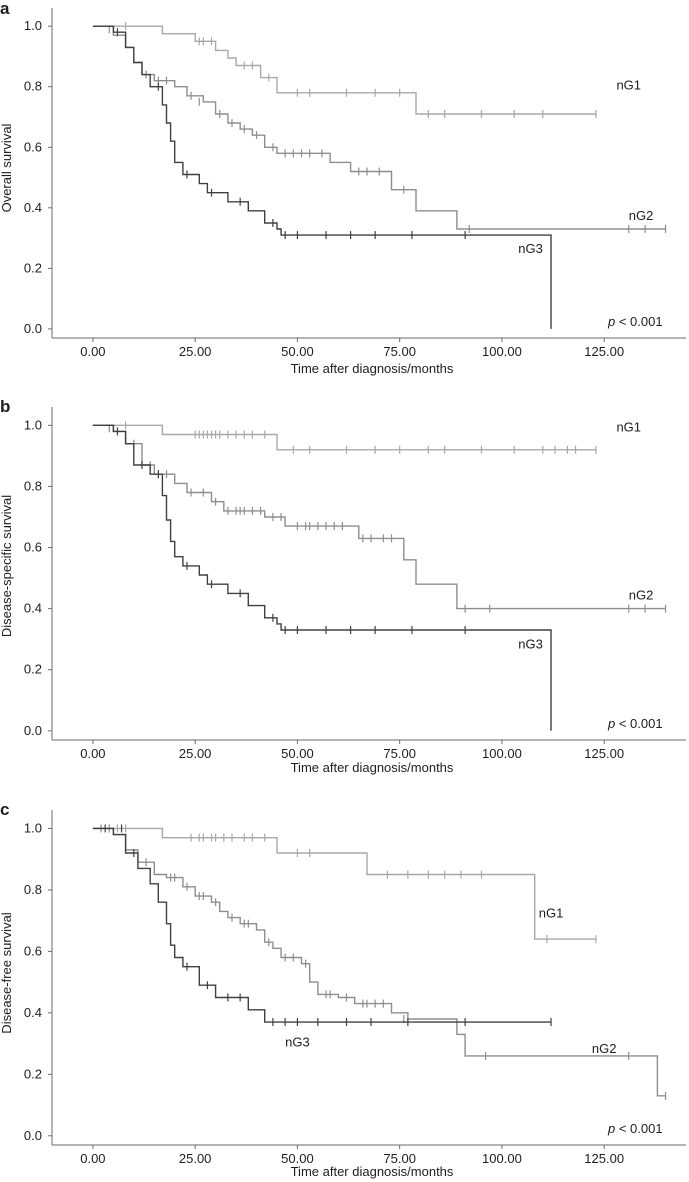  Describe the element at coordinates (604, 1048) in the screenshot. I see `panel-c-label-nG2: nG2` at that location.